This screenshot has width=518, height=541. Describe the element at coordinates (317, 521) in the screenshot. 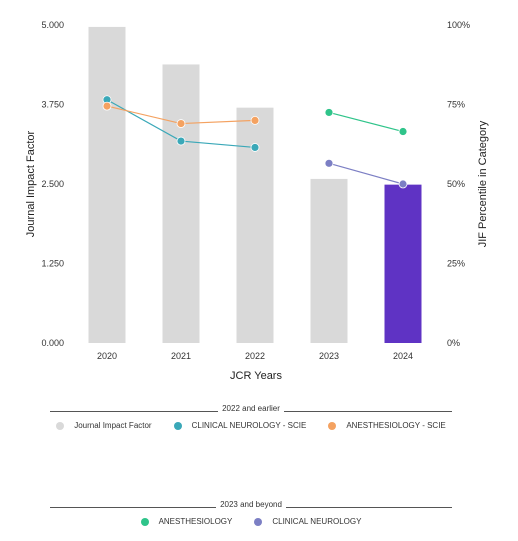

I see `legend-label: CLINICAL NEUROLOGY` at that location.